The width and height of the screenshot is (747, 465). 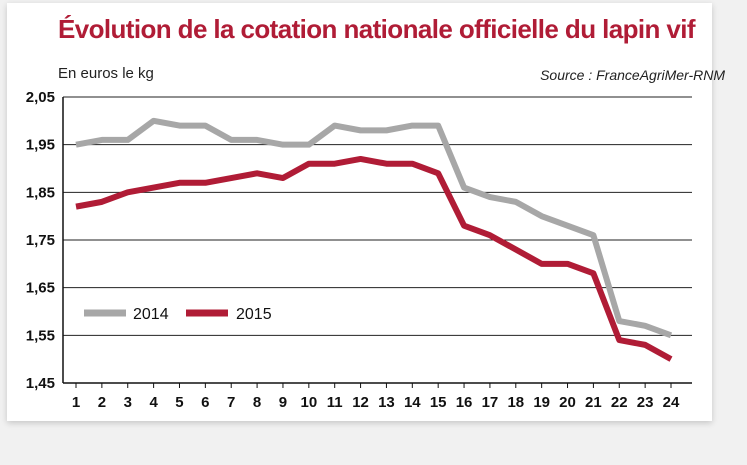 What do you see at coordinates (283, 402) in the screenshot?
I see `x-tick-label: 9` at bounding box center [283, 402].